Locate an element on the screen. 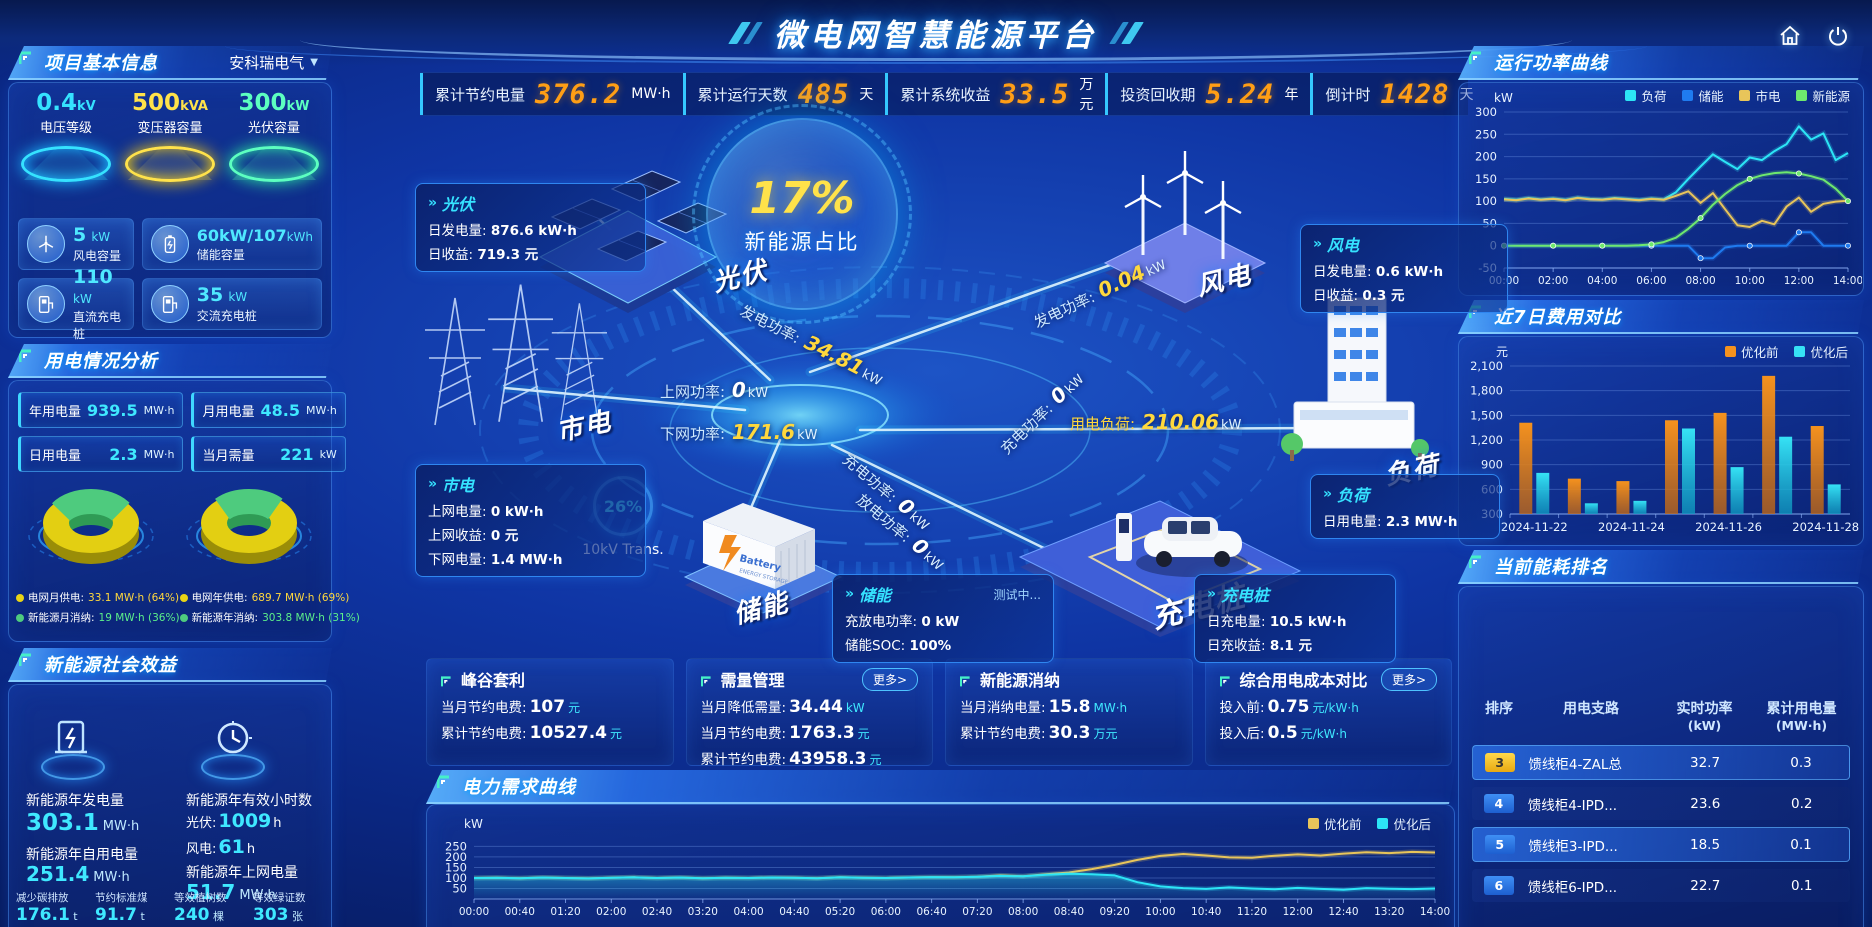 The image size is (1872, 927). svg-text: 03:20 is located at coordinates (703, 912).